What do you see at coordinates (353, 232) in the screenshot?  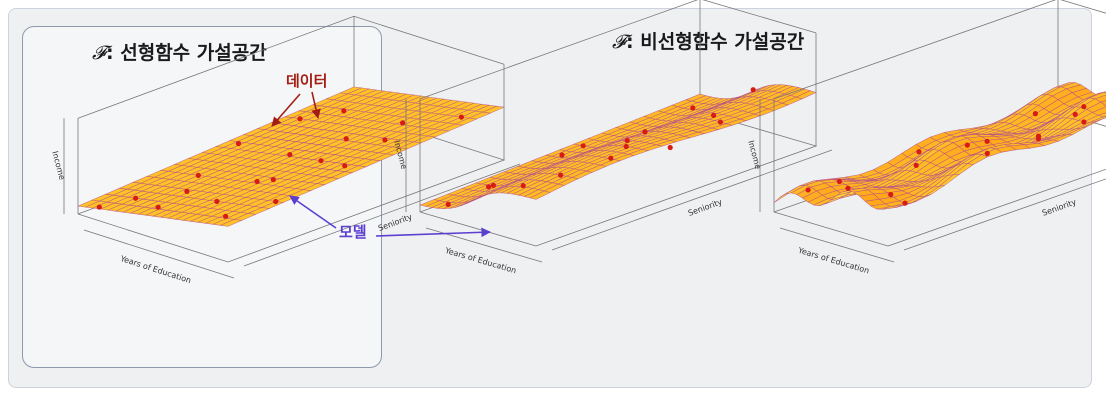 I see `model-label: 모델` at bounding box center [353, 232].